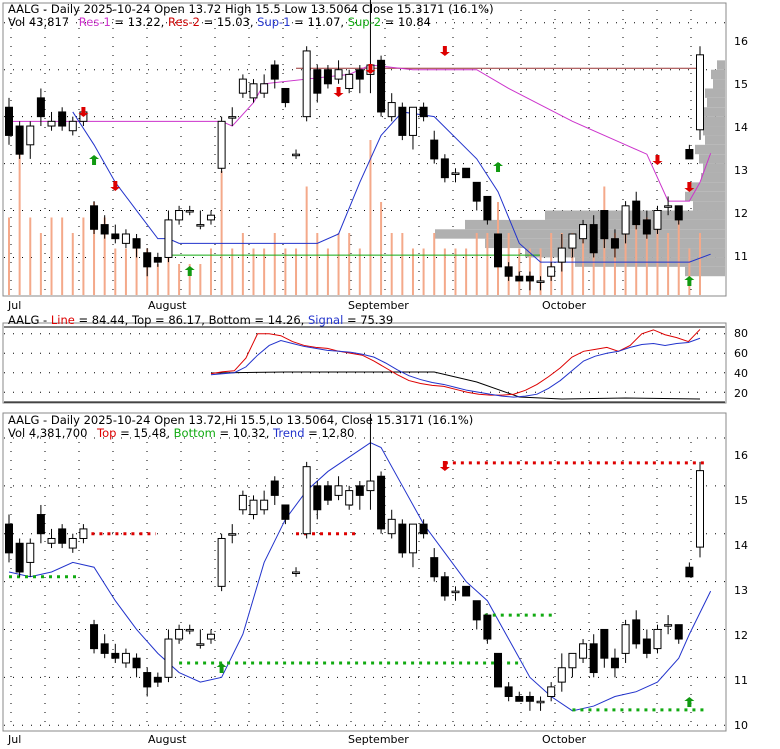 The image size is (780, 749). Describe the element at coordinates (258, 320) in the screenshot. I see `osc-bottom-label: Bottom = 14.26,` at that location.